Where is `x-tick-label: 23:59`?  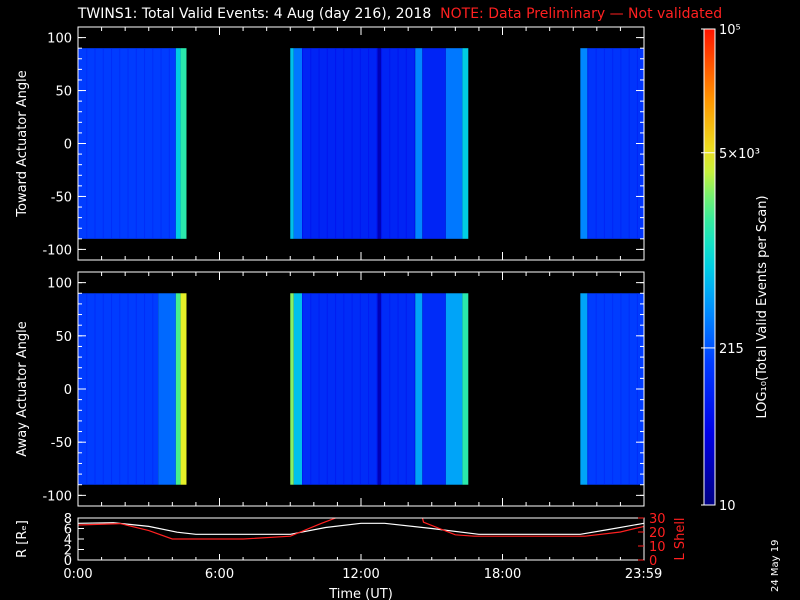 x-tick-label: 23:59 is located at coordinates (643, 574).